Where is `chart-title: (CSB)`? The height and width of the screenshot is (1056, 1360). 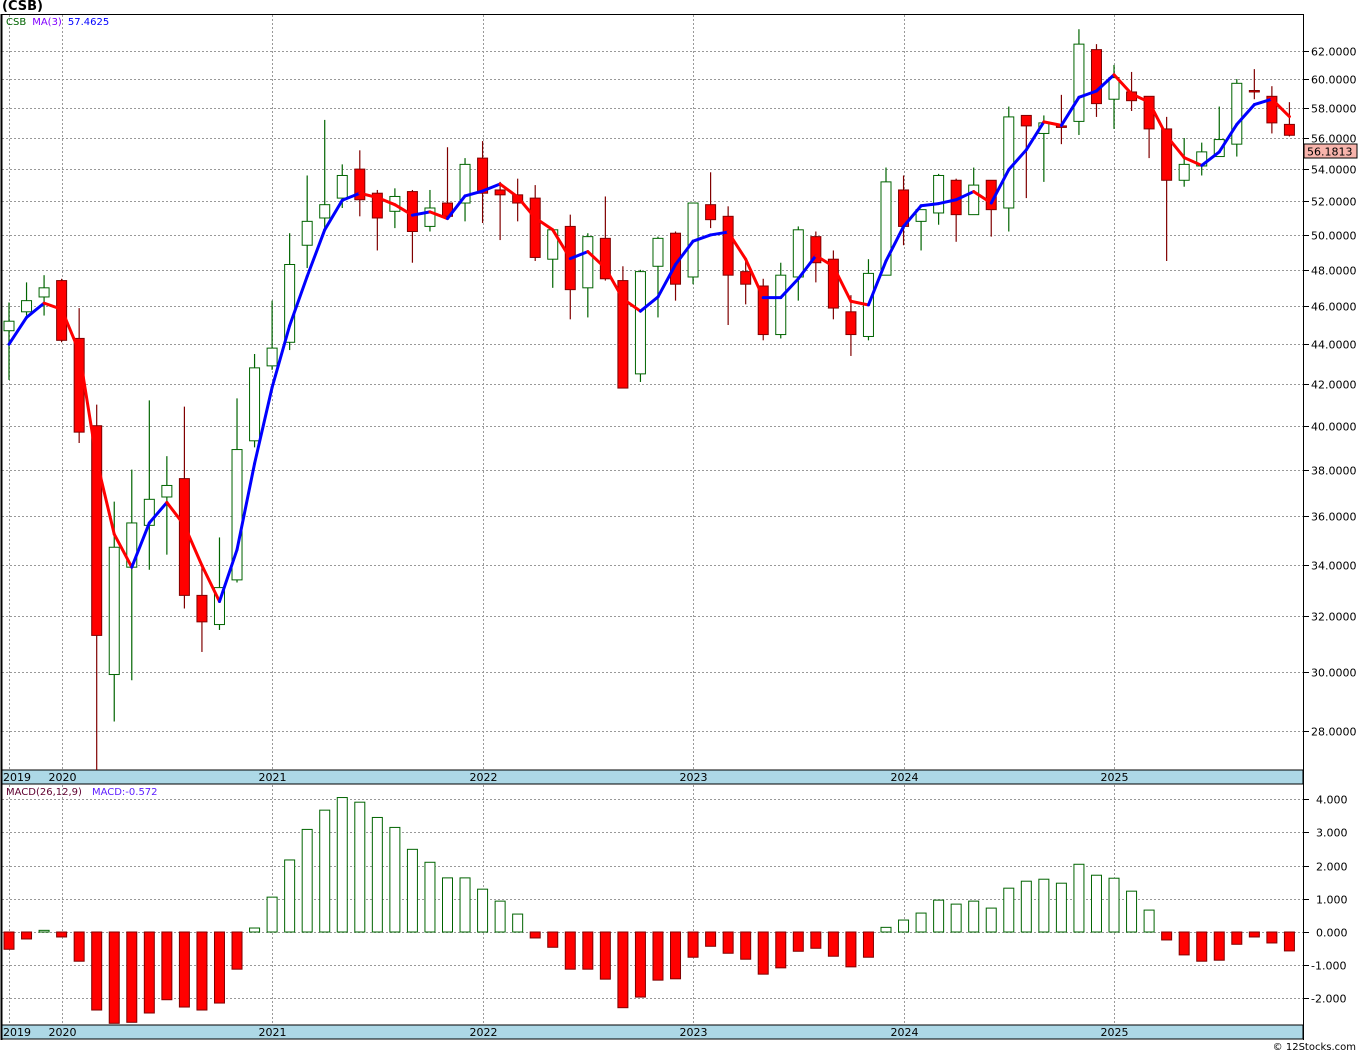
chart-title: (CSB) is located at coordinates (22, 7).